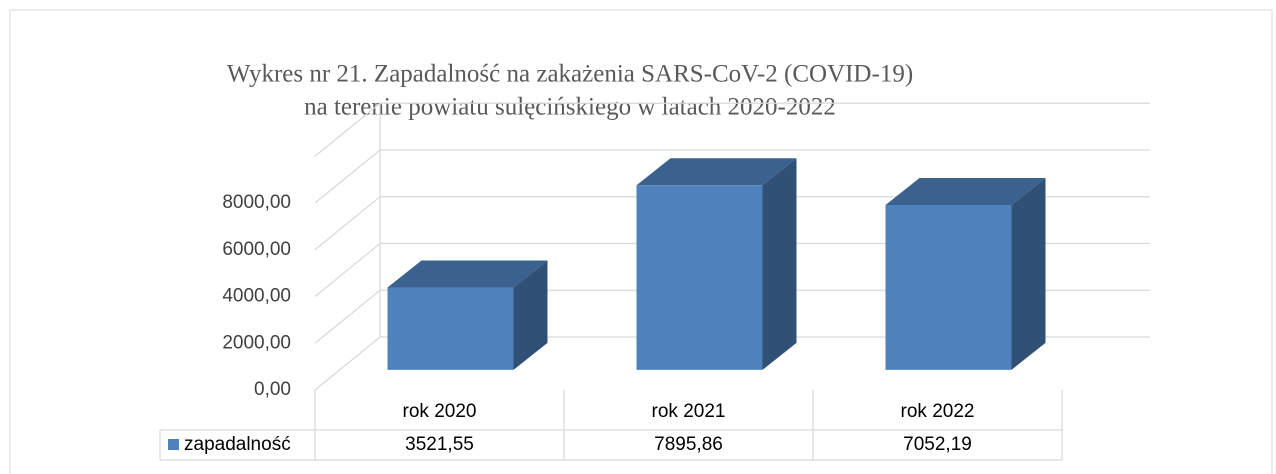  I want to click on y-tick-label: 6000,00, so click(256, 249).